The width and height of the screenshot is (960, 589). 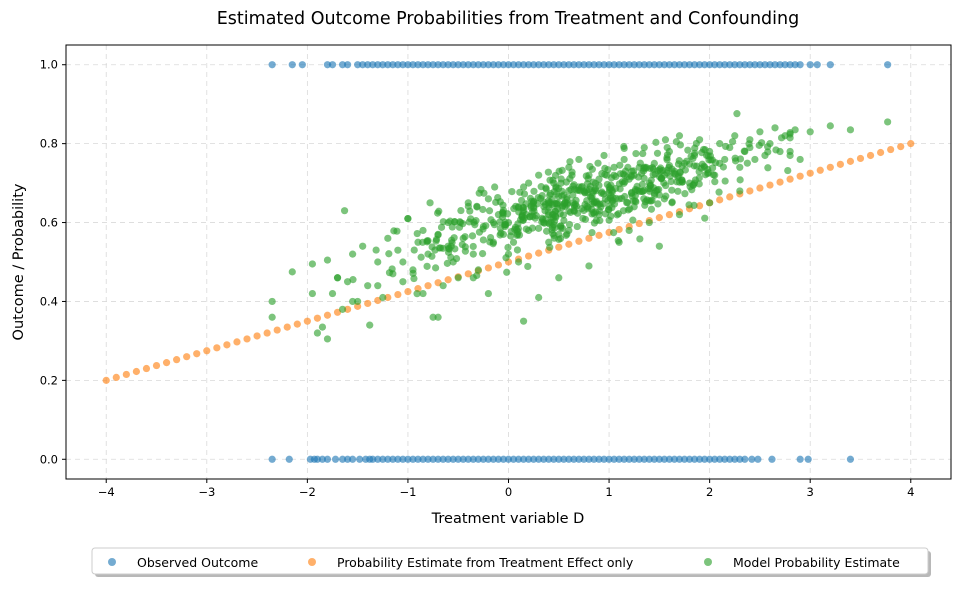 I want to click on y-tick-label: 0.6, so click(x=49, y=223).